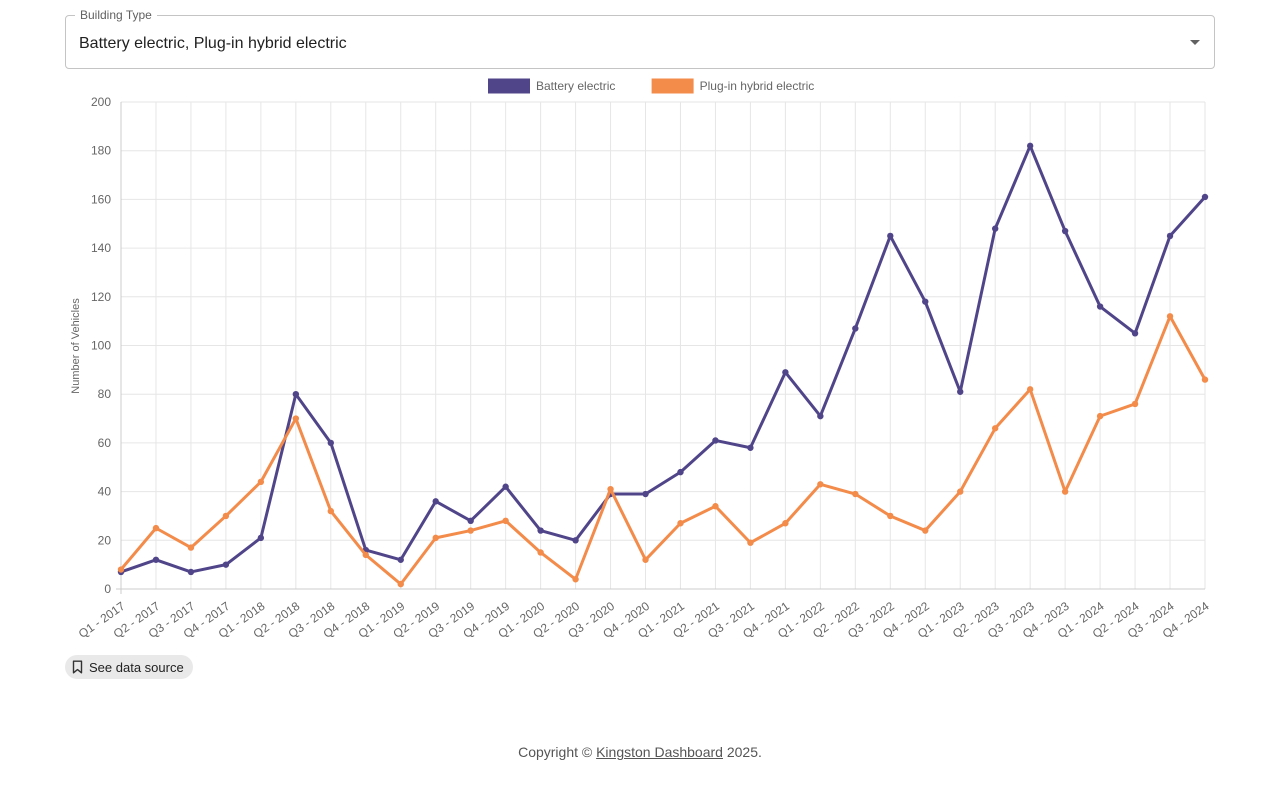 Image resolution: width=1263 pixels, height=786 pixels. Describe the element at coordinates (101, 151) in the screenshot. I see `y-tick-label: 180` at that location.